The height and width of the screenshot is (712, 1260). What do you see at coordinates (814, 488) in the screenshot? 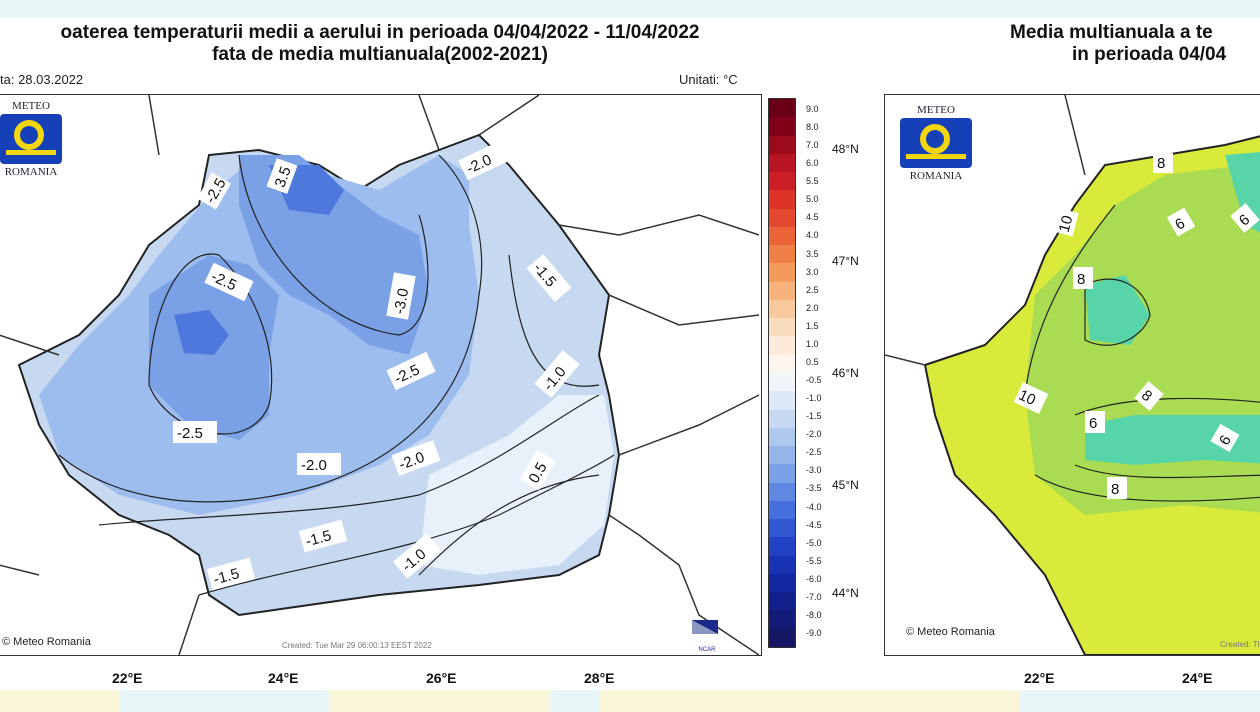
I see `colorbar-label: -3.5` at bounding box center [814, 488].